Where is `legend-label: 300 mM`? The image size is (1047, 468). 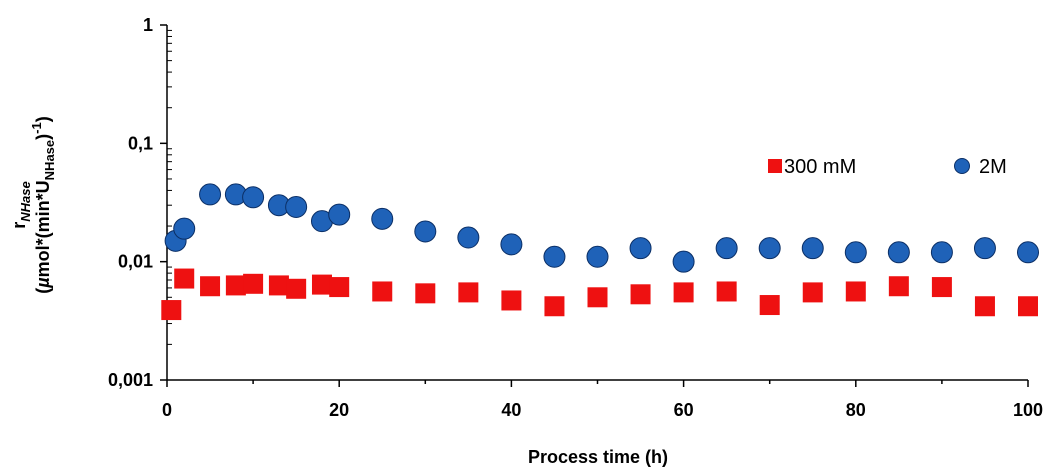 legend-label: 300 mM is located at coordinates (820, 167).